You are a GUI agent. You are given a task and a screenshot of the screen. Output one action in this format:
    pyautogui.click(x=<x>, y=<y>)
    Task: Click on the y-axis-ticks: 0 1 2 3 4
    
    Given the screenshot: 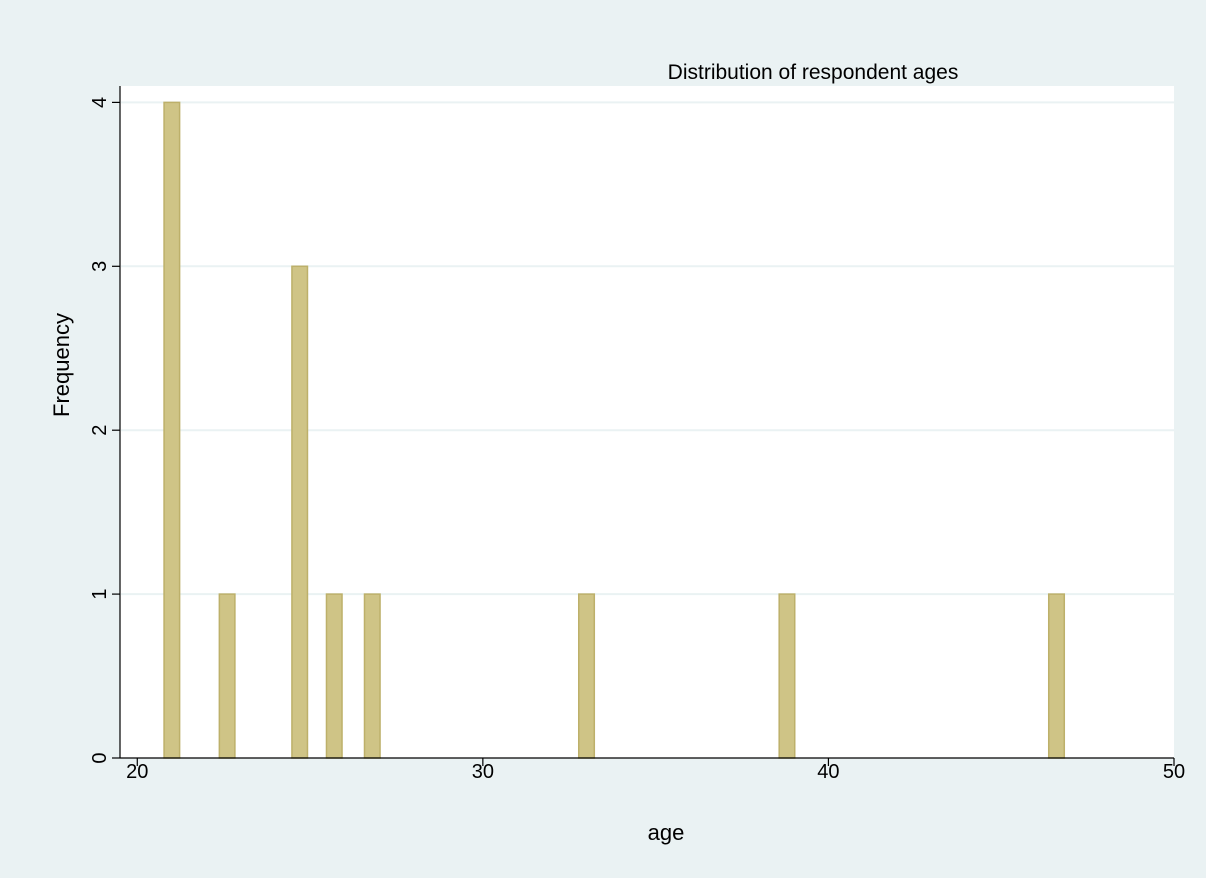 What is the action you would take?
    pyautogui.click(x=104, y=430)
    